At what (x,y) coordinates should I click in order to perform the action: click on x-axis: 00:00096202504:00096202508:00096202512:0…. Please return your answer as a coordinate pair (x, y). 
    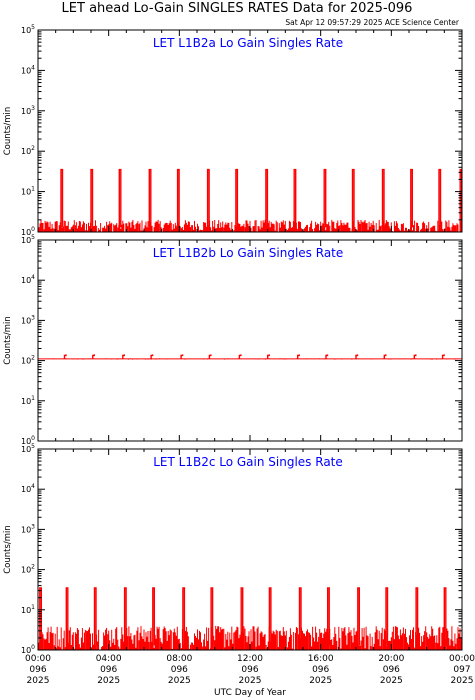
    Looking at the image, I should click on (250, 670).